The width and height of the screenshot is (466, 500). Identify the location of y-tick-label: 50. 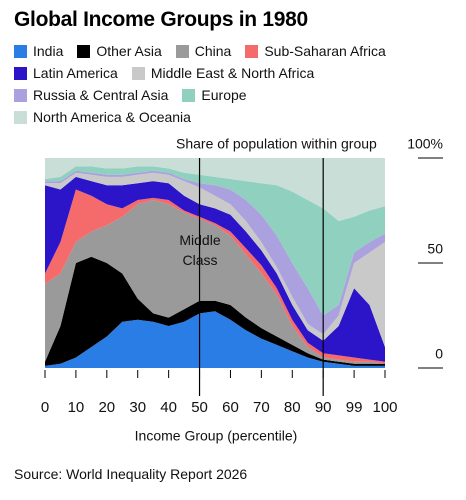
(435, 249).